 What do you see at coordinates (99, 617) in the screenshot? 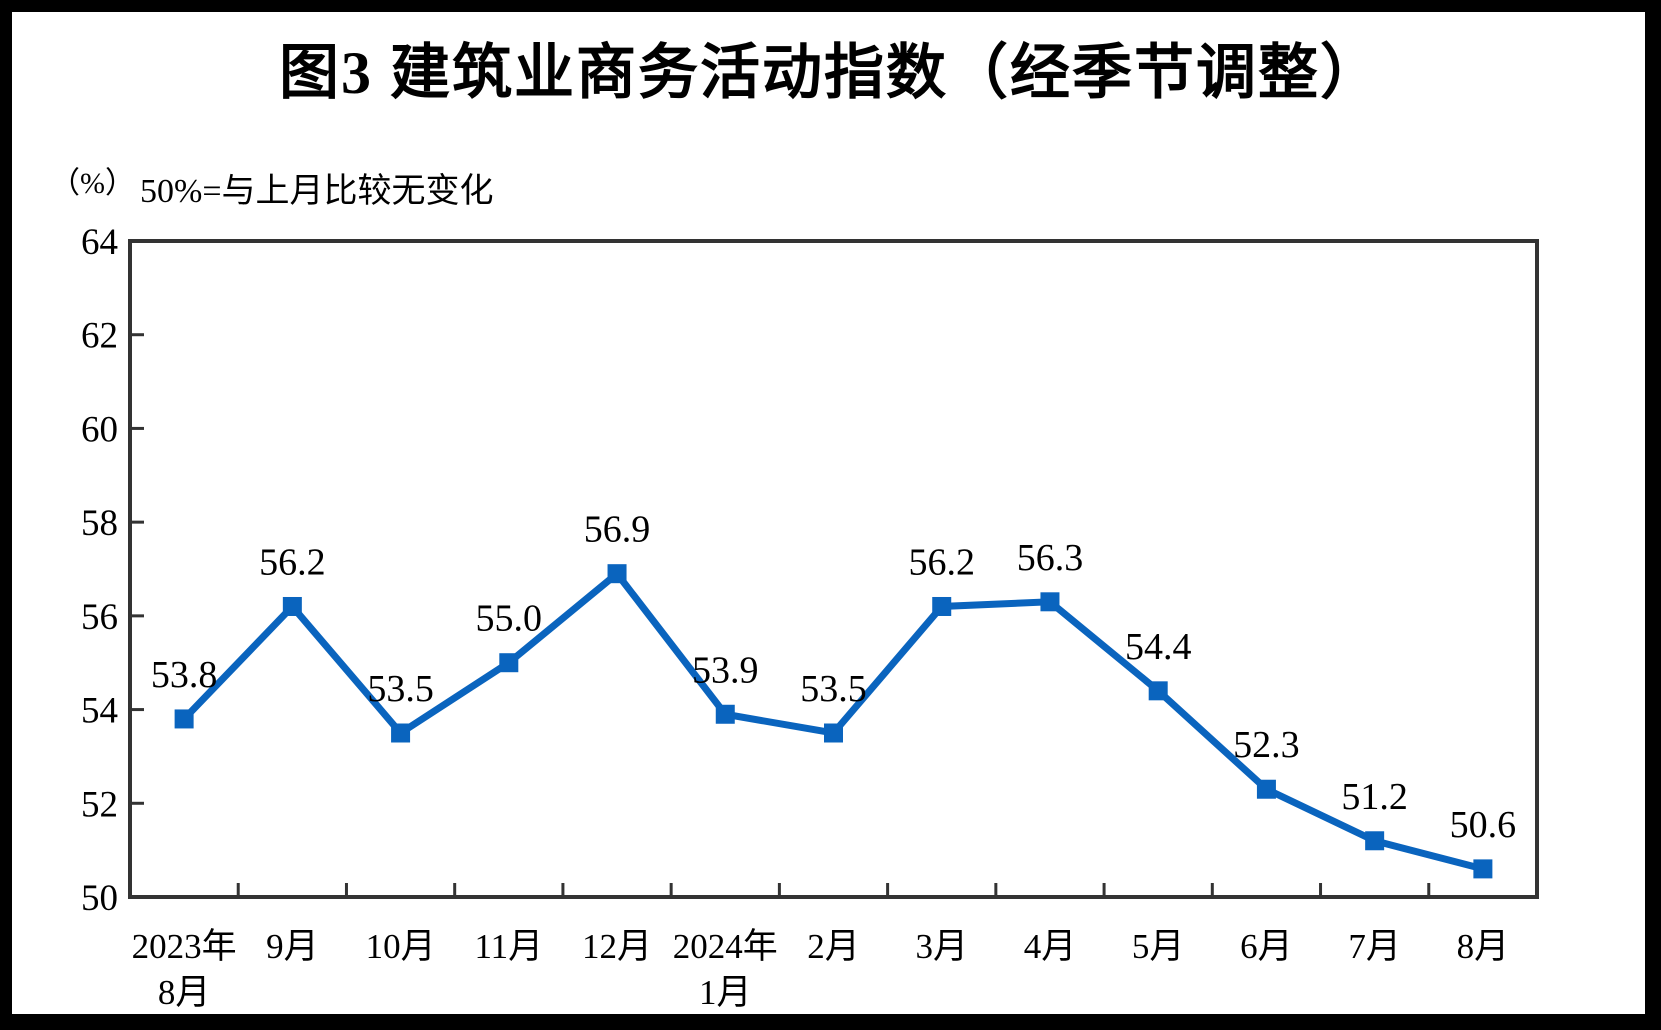
I see `y-tick-label: 56` at bounding box center [99, 617].